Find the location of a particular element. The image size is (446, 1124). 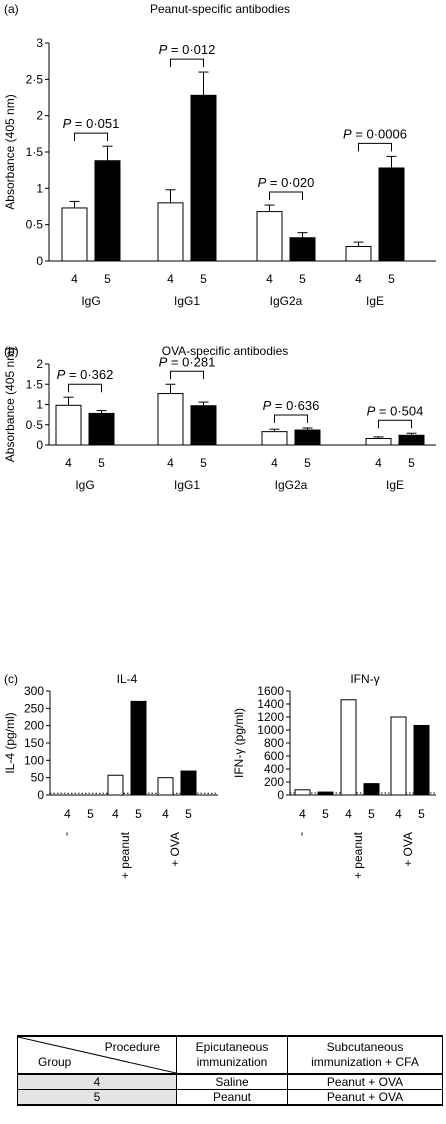

panel-1-ytick-label: 0 is located at coordinates (39, 445).